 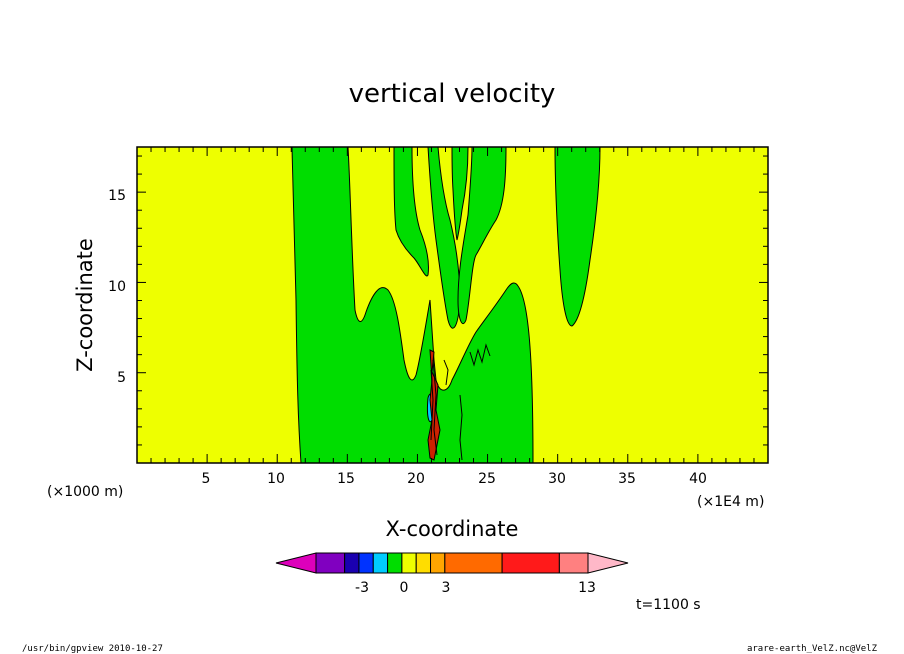 What do you see at coordinates (121, 378) in the screenshot?
I see `y-tick-label: 5` at bounding box center [121, 378].